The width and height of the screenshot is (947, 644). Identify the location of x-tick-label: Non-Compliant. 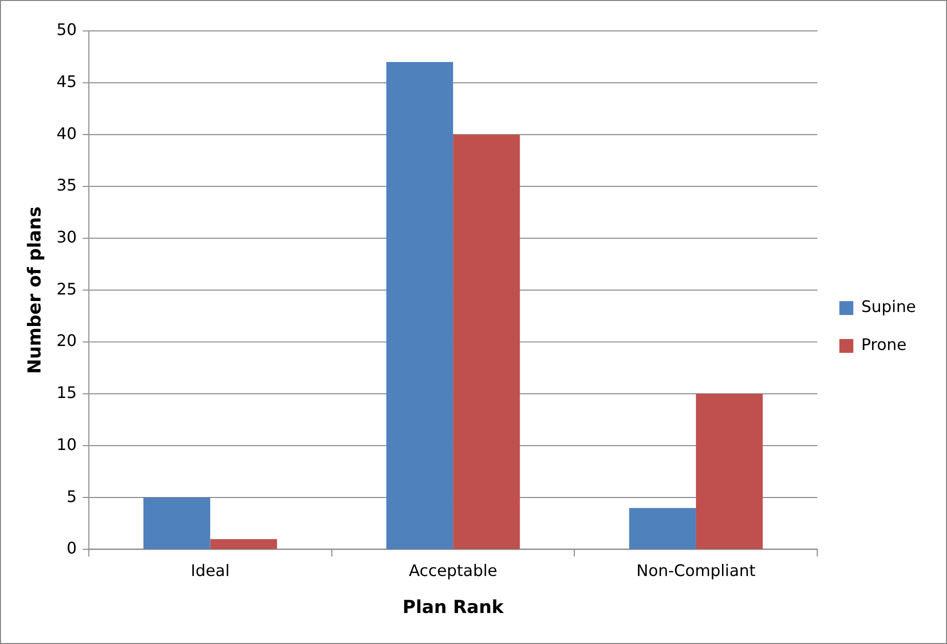
(696, 570).